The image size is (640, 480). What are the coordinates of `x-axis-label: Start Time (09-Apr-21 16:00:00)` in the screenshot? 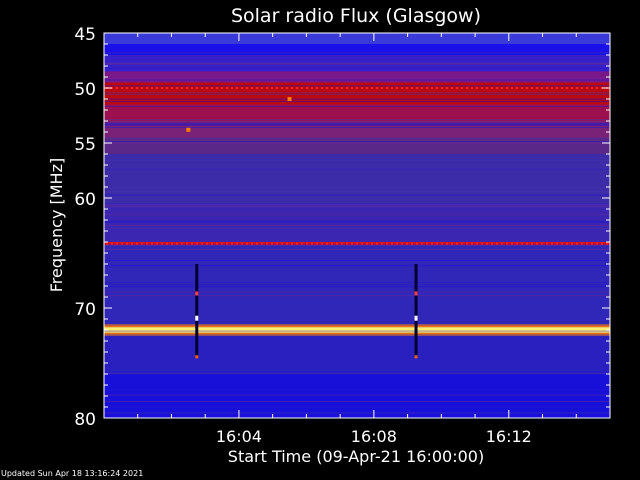 It's located at (356, 456).